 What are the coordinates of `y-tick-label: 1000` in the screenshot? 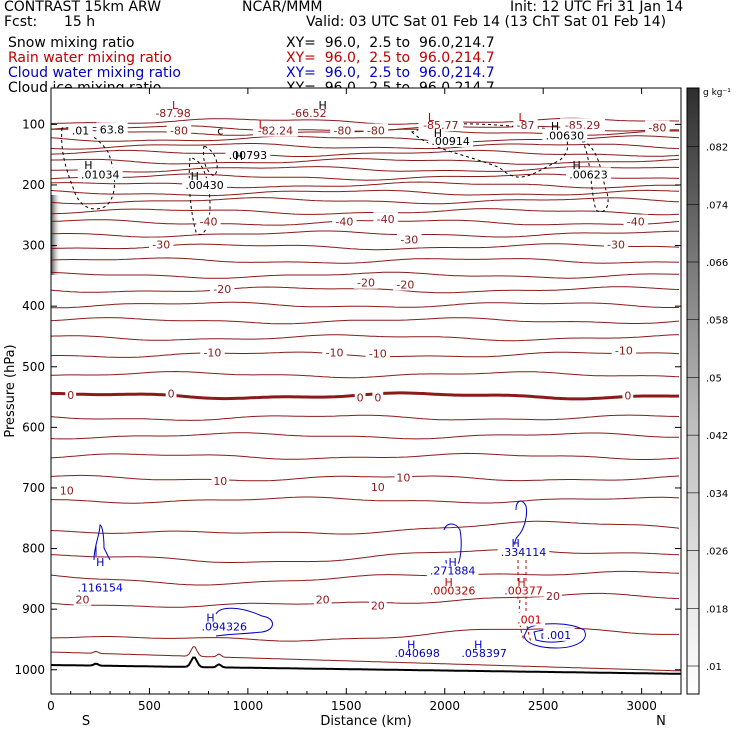 It's located at (29, 670).